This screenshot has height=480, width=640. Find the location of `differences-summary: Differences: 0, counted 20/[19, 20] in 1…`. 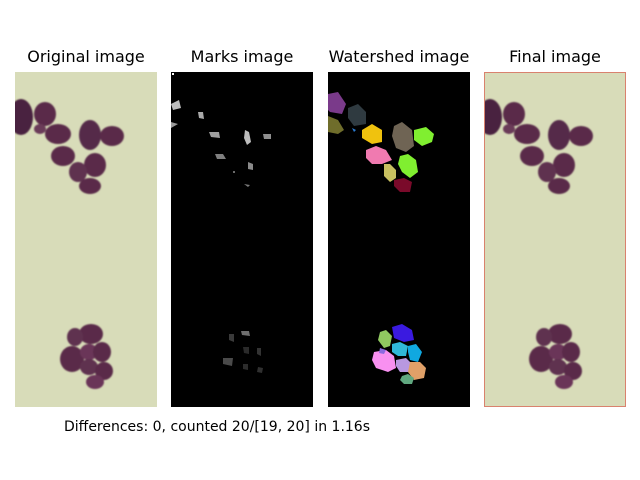

differences-summary: Differences: 0, counted 20/[19, 20] in 1… is located at coordinates (217, 427).